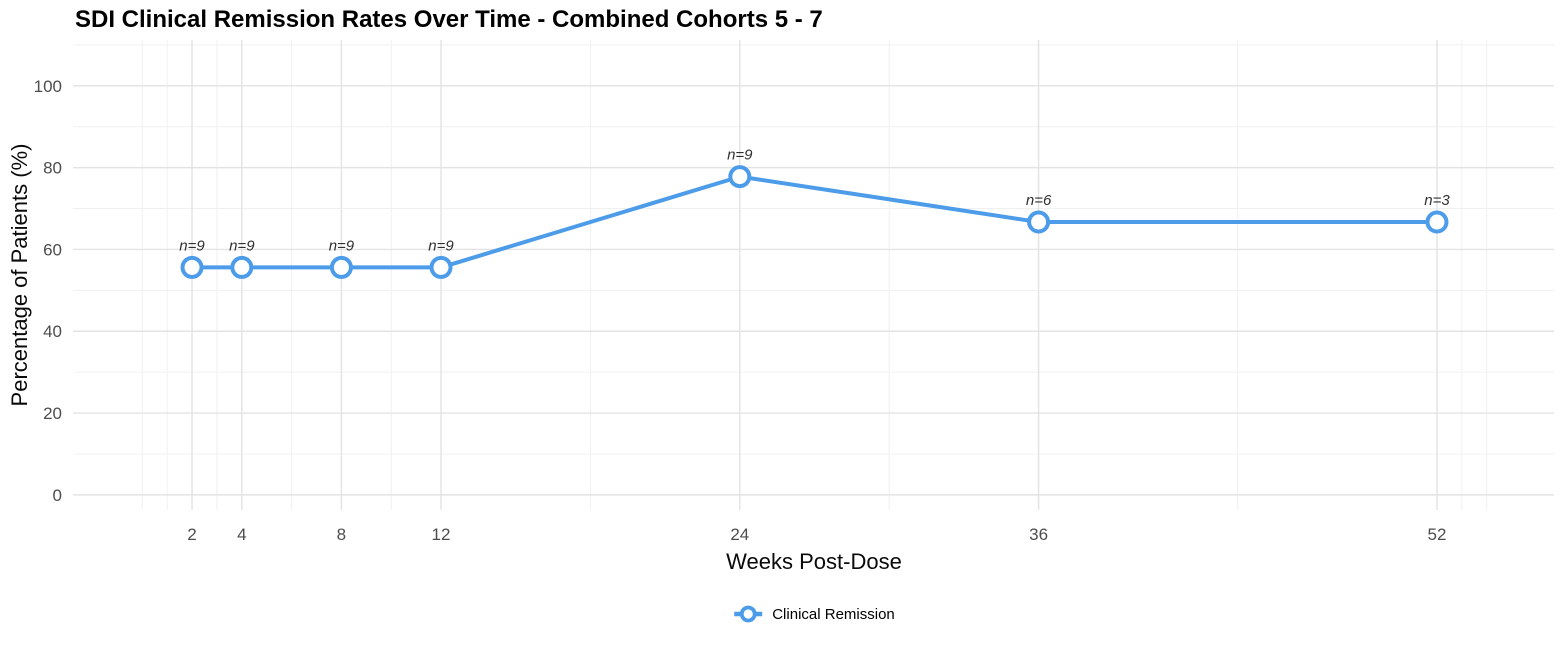  What do you see at coordinates (814, 222) in the screenshot?
I see `series-line` at bounding box center [814, 222].